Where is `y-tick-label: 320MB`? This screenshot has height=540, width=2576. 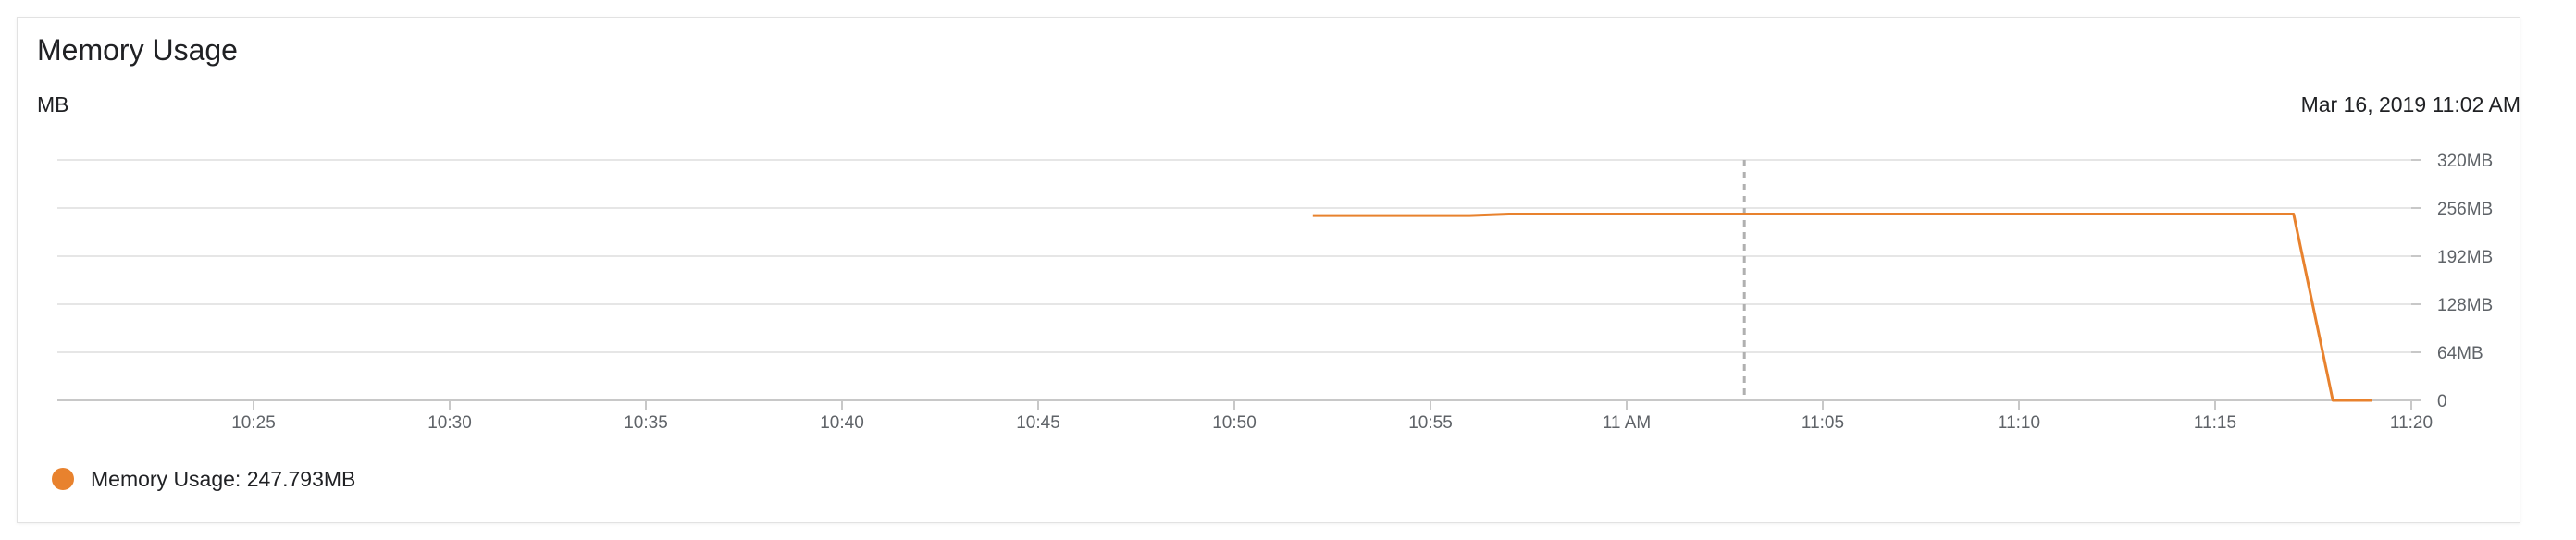 y-tick-label: 320MB is located at coordinates (2465, 162).